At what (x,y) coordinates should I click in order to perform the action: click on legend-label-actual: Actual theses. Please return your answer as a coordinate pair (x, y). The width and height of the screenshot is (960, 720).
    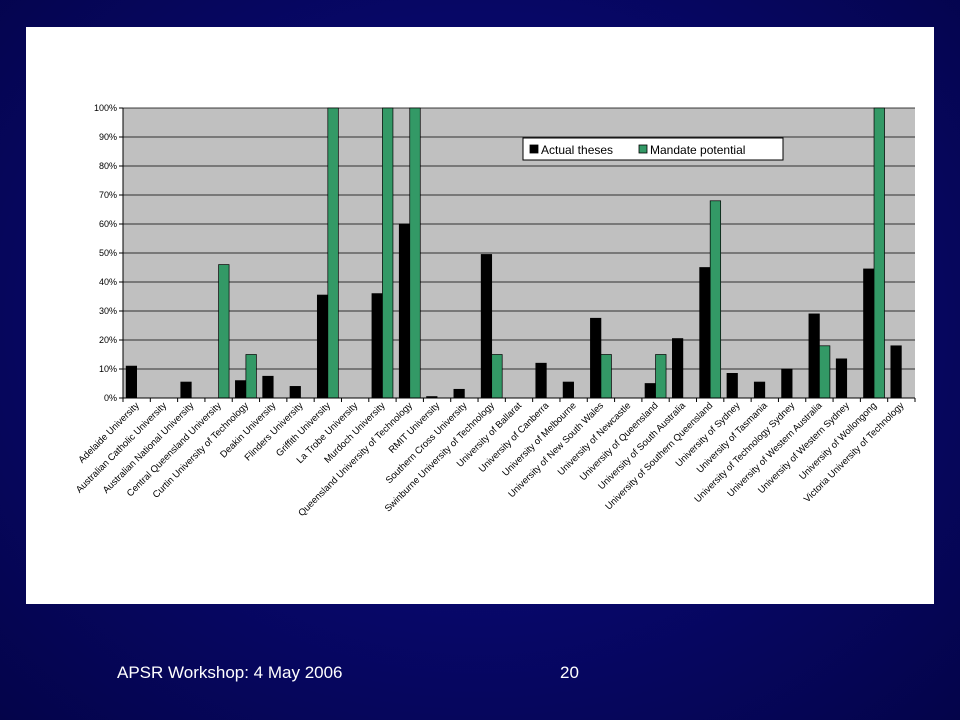
    Looking at the image, I should click on (577, 150).